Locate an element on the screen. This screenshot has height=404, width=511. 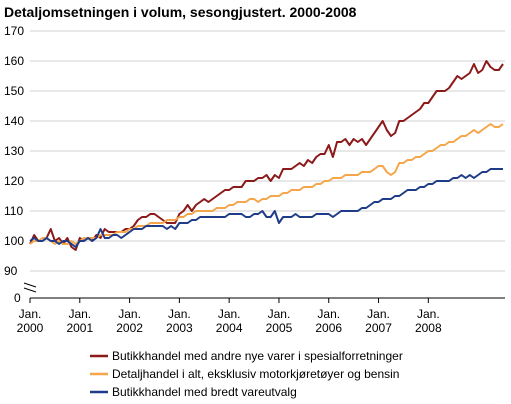
y-tick-label: 120 is located at coordinates (14, 181).